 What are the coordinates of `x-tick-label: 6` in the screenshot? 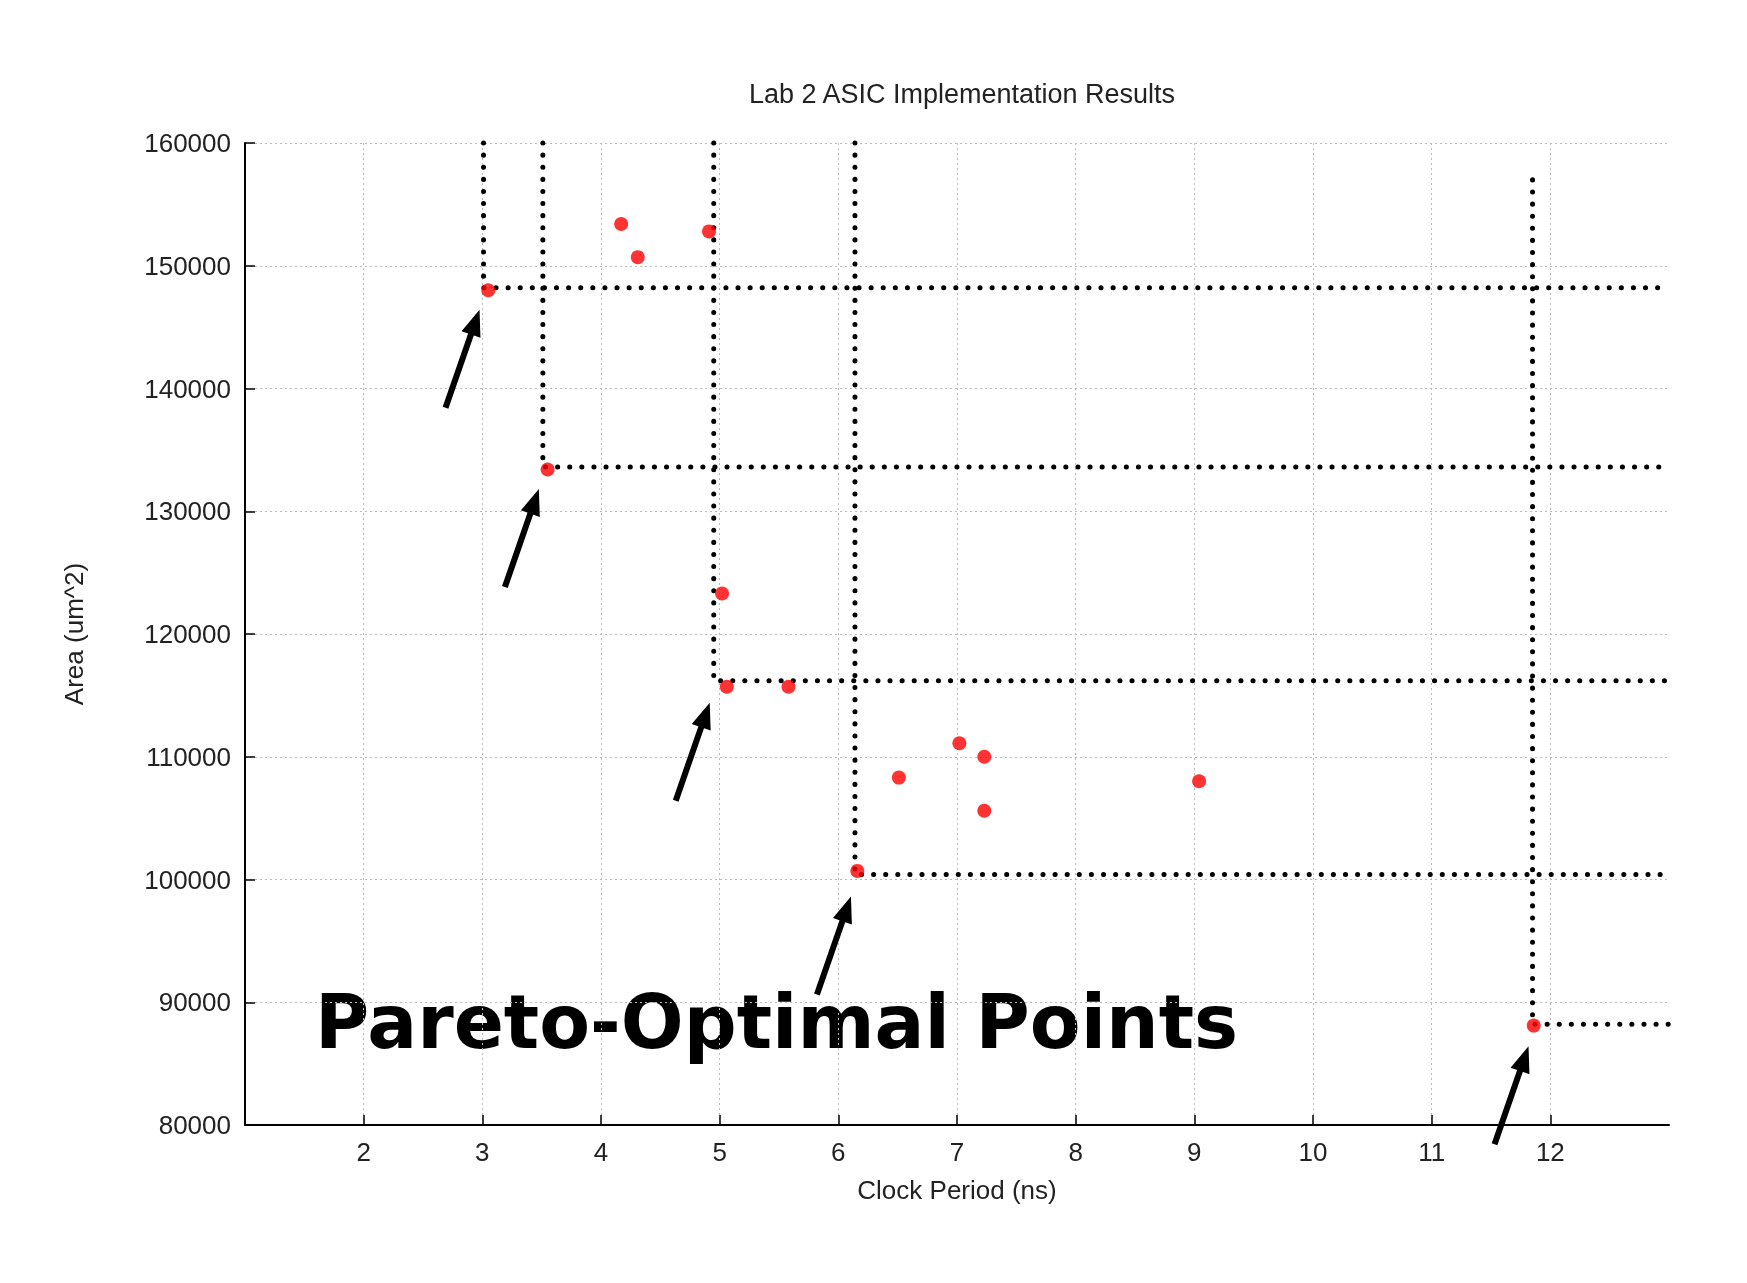 It's located at (838, 1152).